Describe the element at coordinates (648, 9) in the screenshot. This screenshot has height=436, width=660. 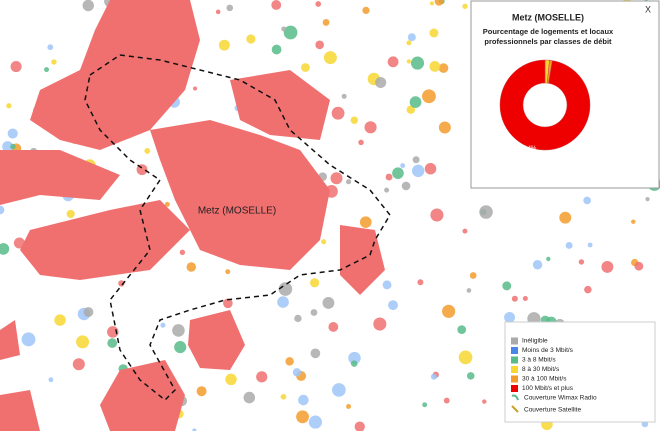
I see `popup-close: X` at that location.